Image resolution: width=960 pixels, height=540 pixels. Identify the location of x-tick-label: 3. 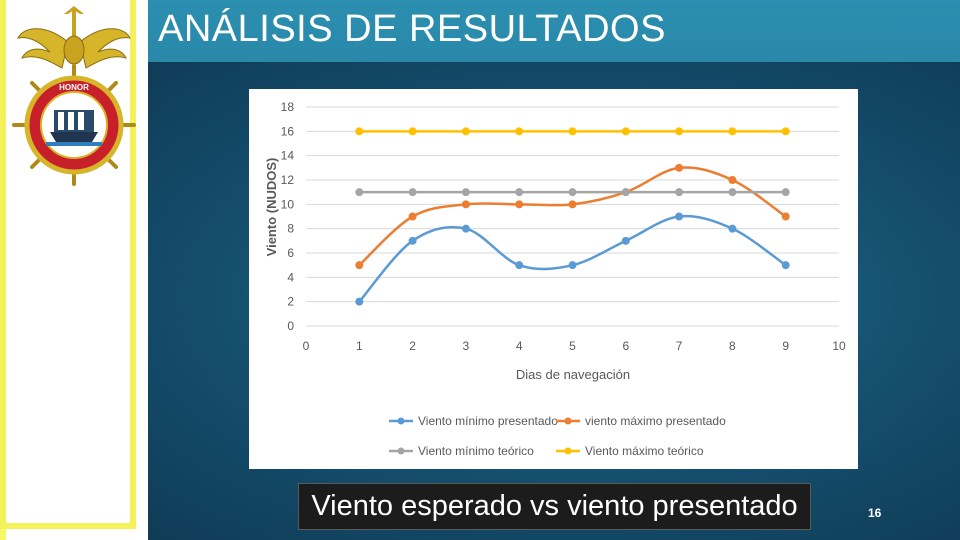
(466, 346).